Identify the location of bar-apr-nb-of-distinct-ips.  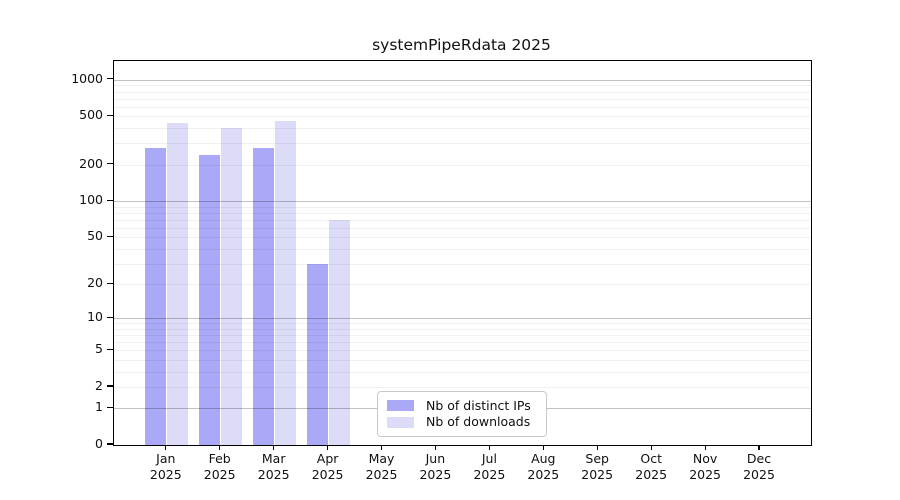
(317, 354).